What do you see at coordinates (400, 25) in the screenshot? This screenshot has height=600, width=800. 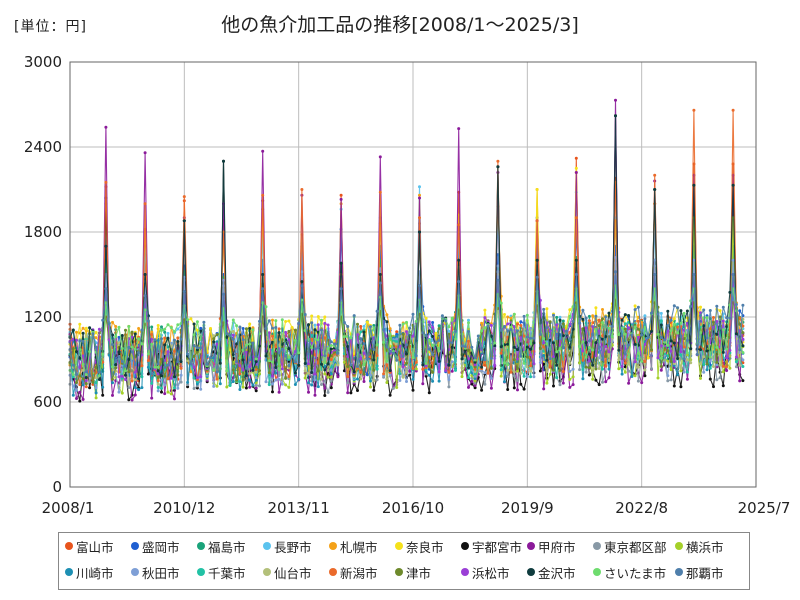 I see `chart-title: 他の魚介加工品の推移[2008/1～2025/3]` at bounding box center [400, 25].